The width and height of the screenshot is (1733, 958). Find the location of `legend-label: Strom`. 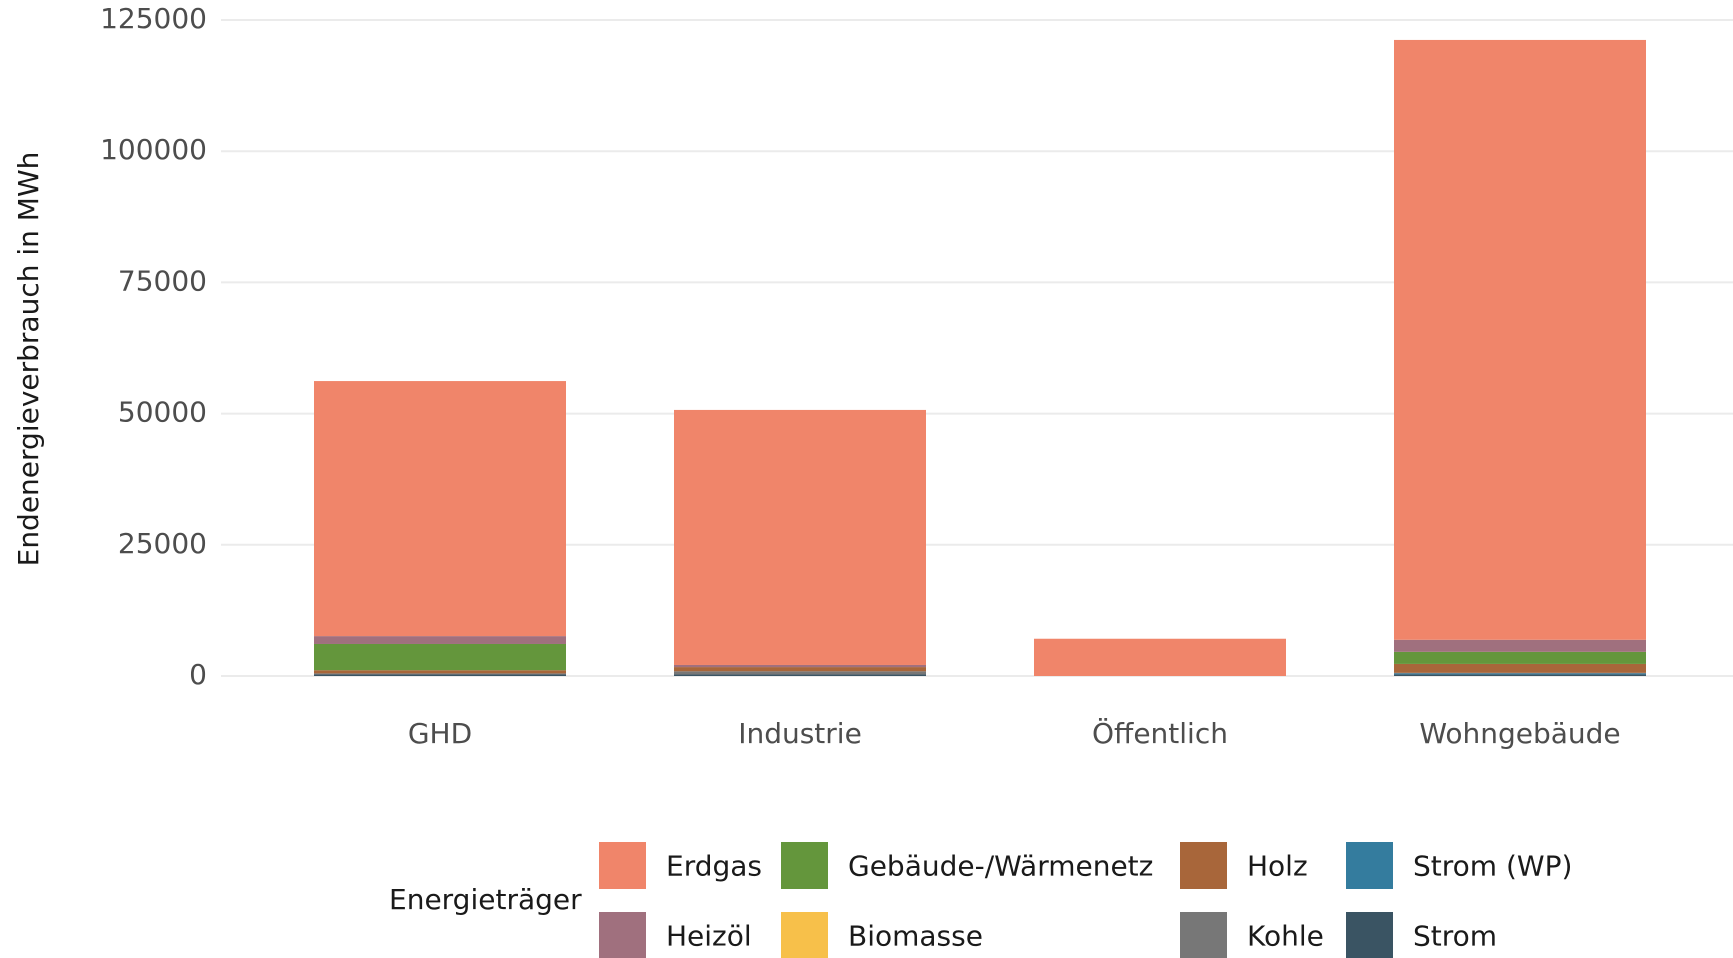

legend-label: Strom is located at coordinates (1455, 936).